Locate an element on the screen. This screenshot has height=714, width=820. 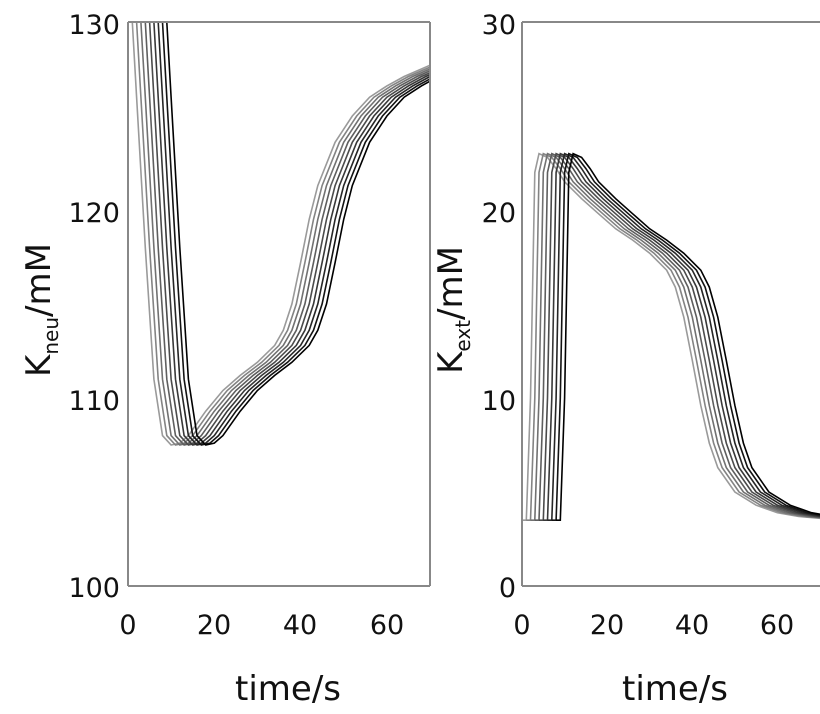
y-label-subscript: ext is located at coordinates (463, 336).